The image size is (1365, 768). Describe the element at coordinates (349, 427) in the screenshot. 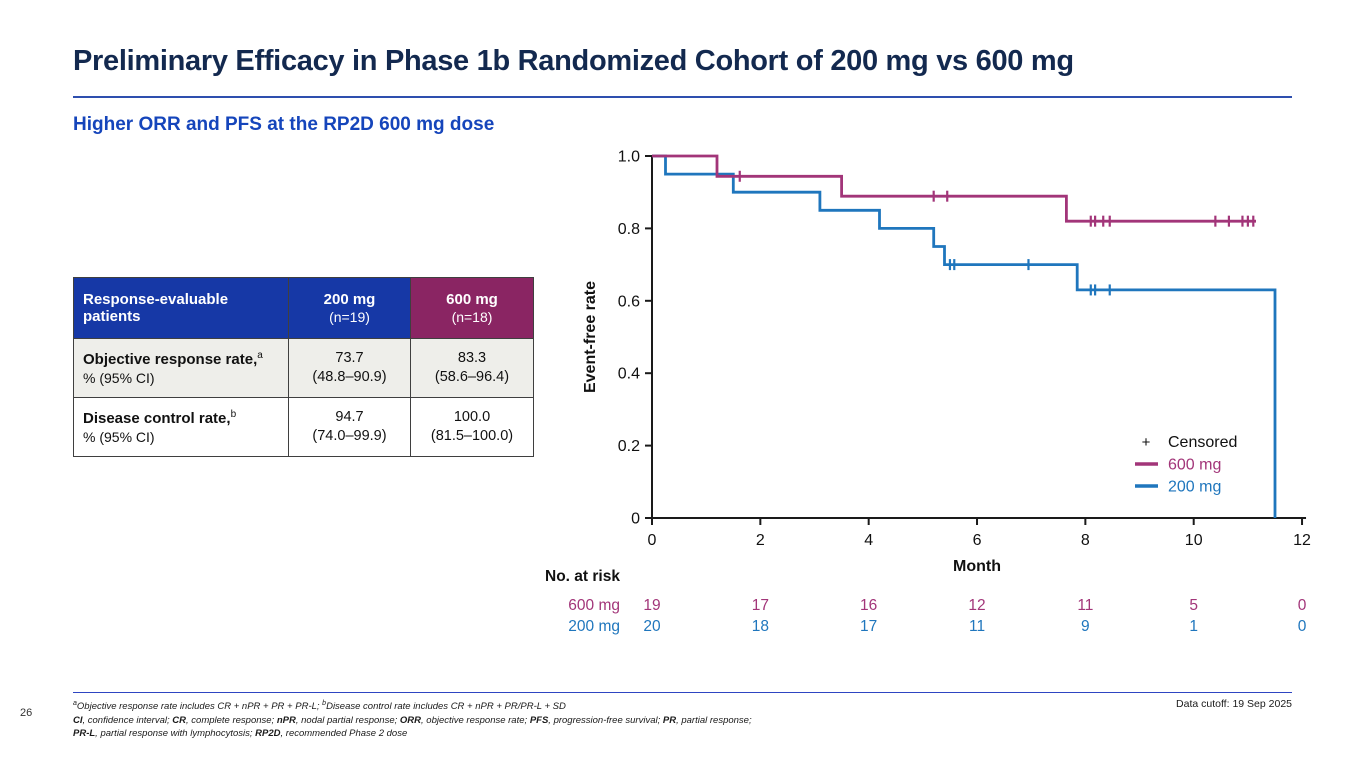

I see `value-cell-200mg: 94.7 (74.0–99.9)` at that location.